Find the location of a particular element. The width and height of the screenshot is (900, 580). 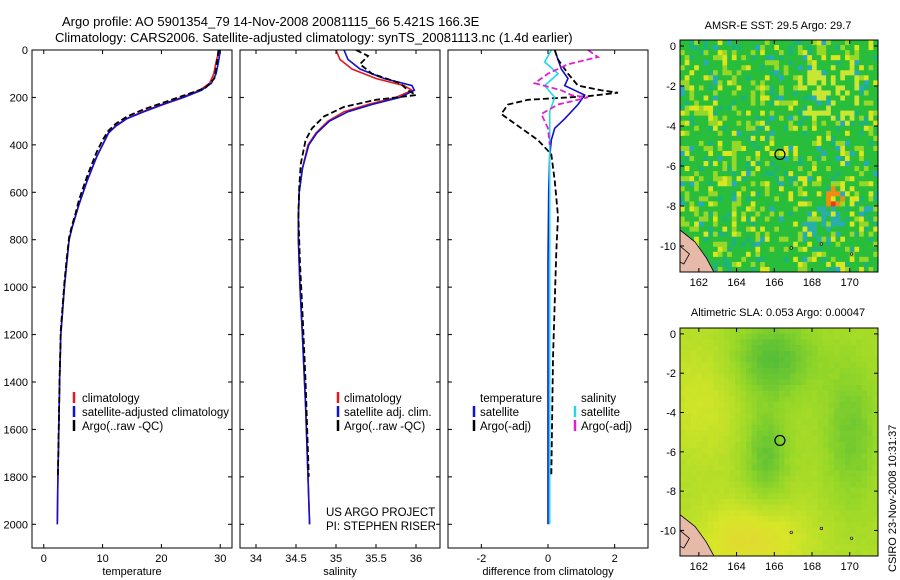

x-tick-label: 10 is located at coordinates (102, 559).